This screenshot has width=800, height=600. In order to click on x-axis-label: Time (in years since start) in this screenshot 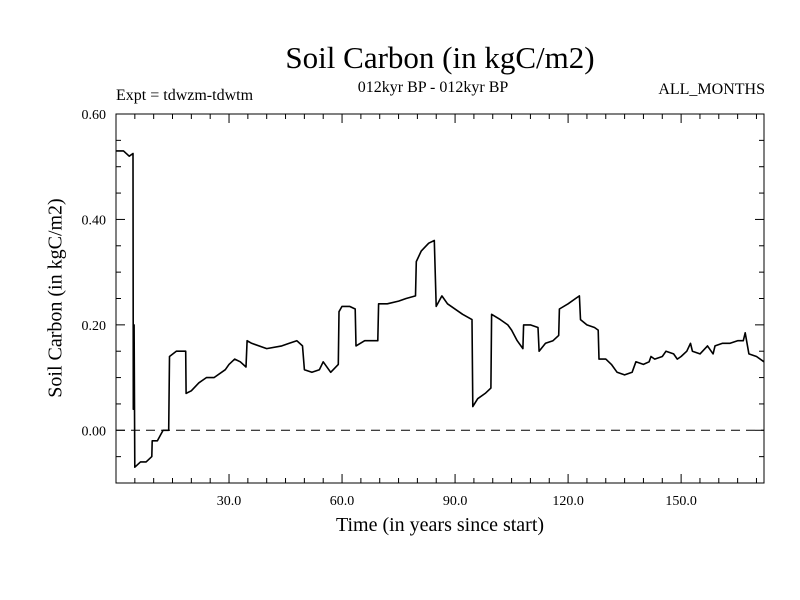, I will do `click(440, 525)`.